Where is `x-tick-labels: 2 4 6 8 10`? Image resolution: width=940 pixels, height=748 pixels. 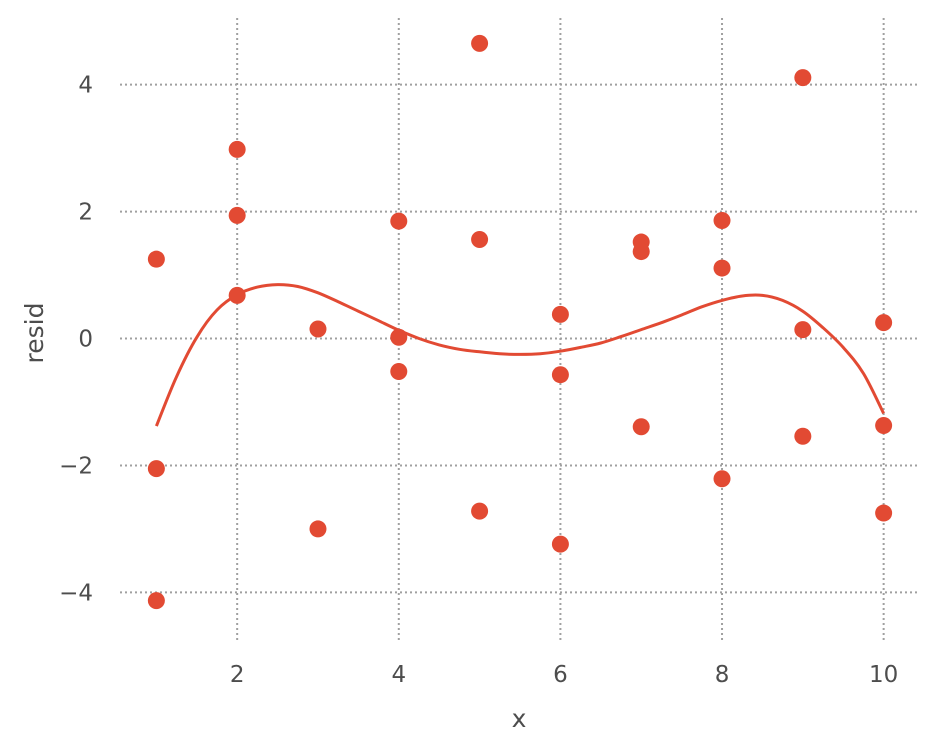 x-tick-labels: 2 4 6 8 10 is located at coordinates (564, 675).